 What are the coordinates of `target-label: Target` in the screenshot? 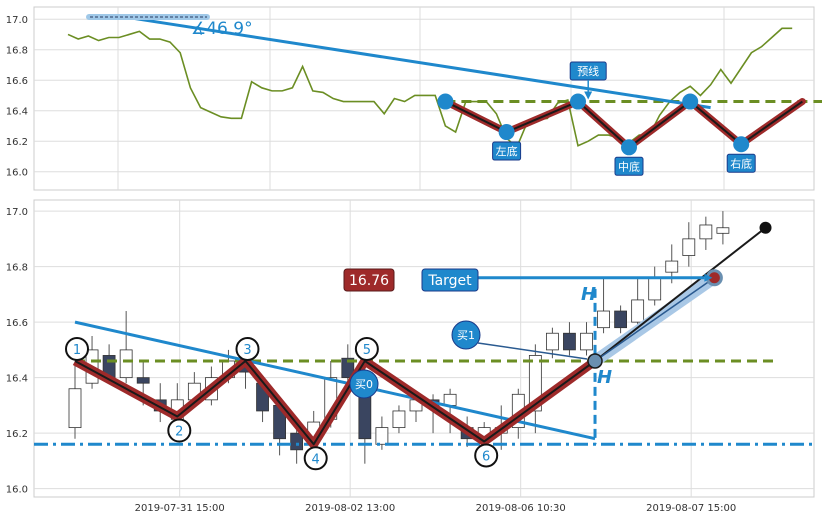 It's located at (449, 281).